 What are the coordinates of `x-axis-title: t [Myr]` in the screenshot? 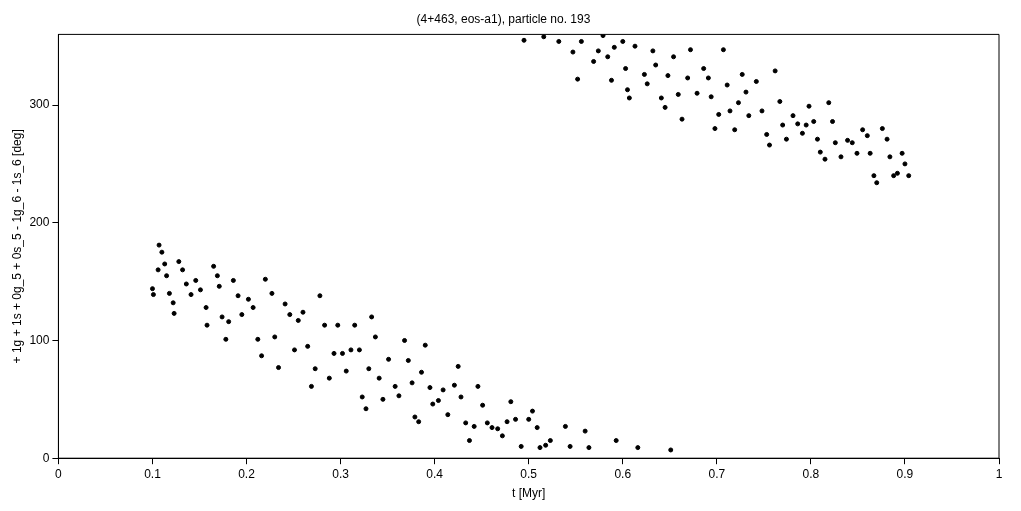 It's located at (529, 493).